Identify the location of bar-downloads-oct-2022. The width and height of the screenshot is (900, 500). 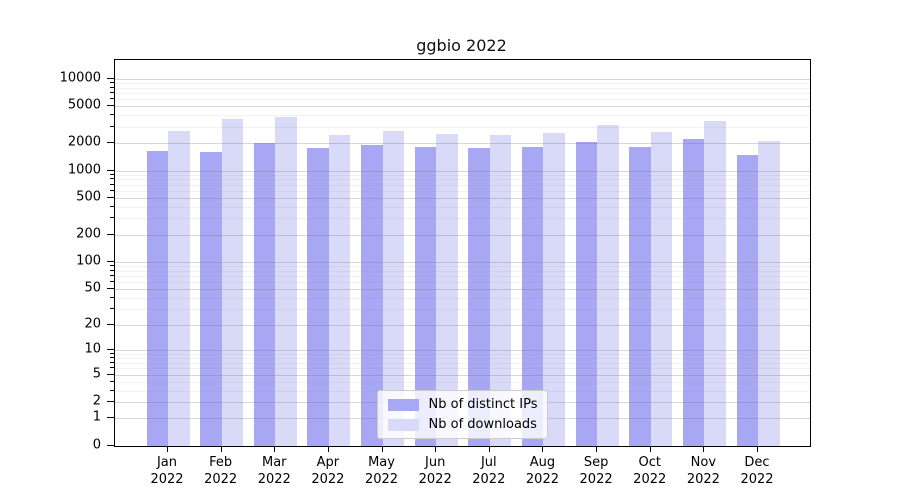
(661, 289).